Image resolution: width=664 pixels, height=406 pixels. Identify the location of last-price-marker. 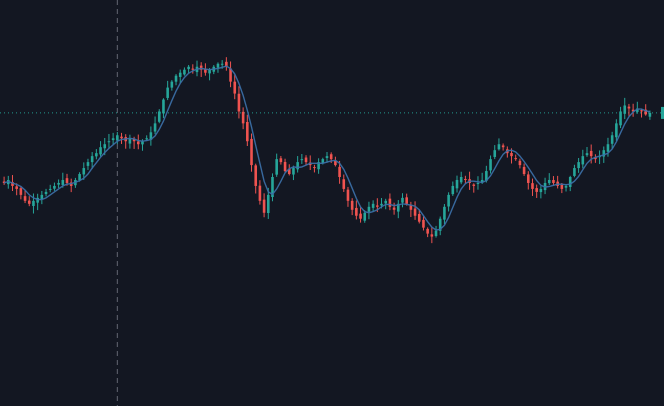
(662, 112).